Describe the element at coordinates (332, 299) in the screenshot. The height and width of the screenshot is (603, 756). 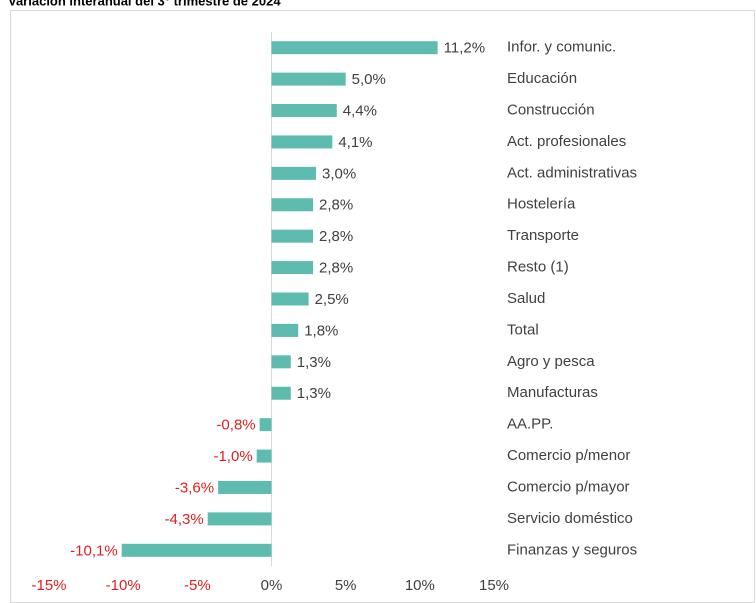
I see `value-label: 2,5%` at that location.